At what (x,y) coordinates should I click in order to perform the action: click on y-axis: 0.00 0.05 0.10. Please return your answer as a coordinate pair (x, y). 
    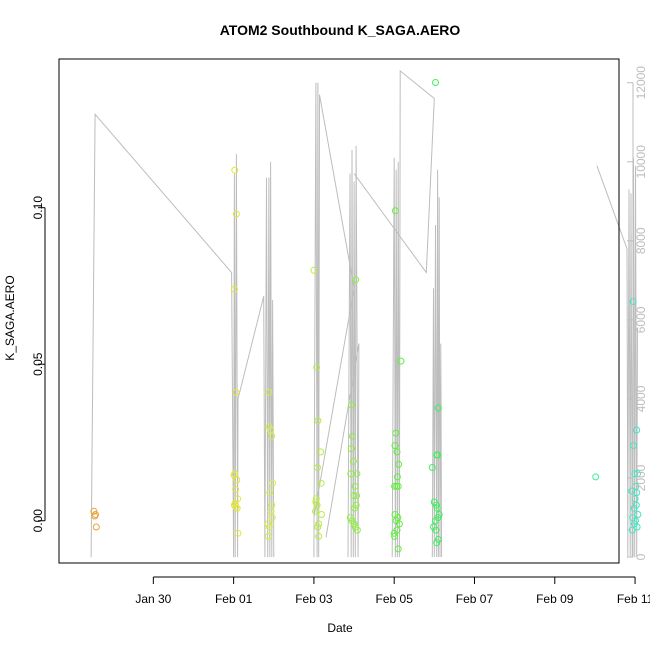
    Looking at the image, I should click on (38, 364).